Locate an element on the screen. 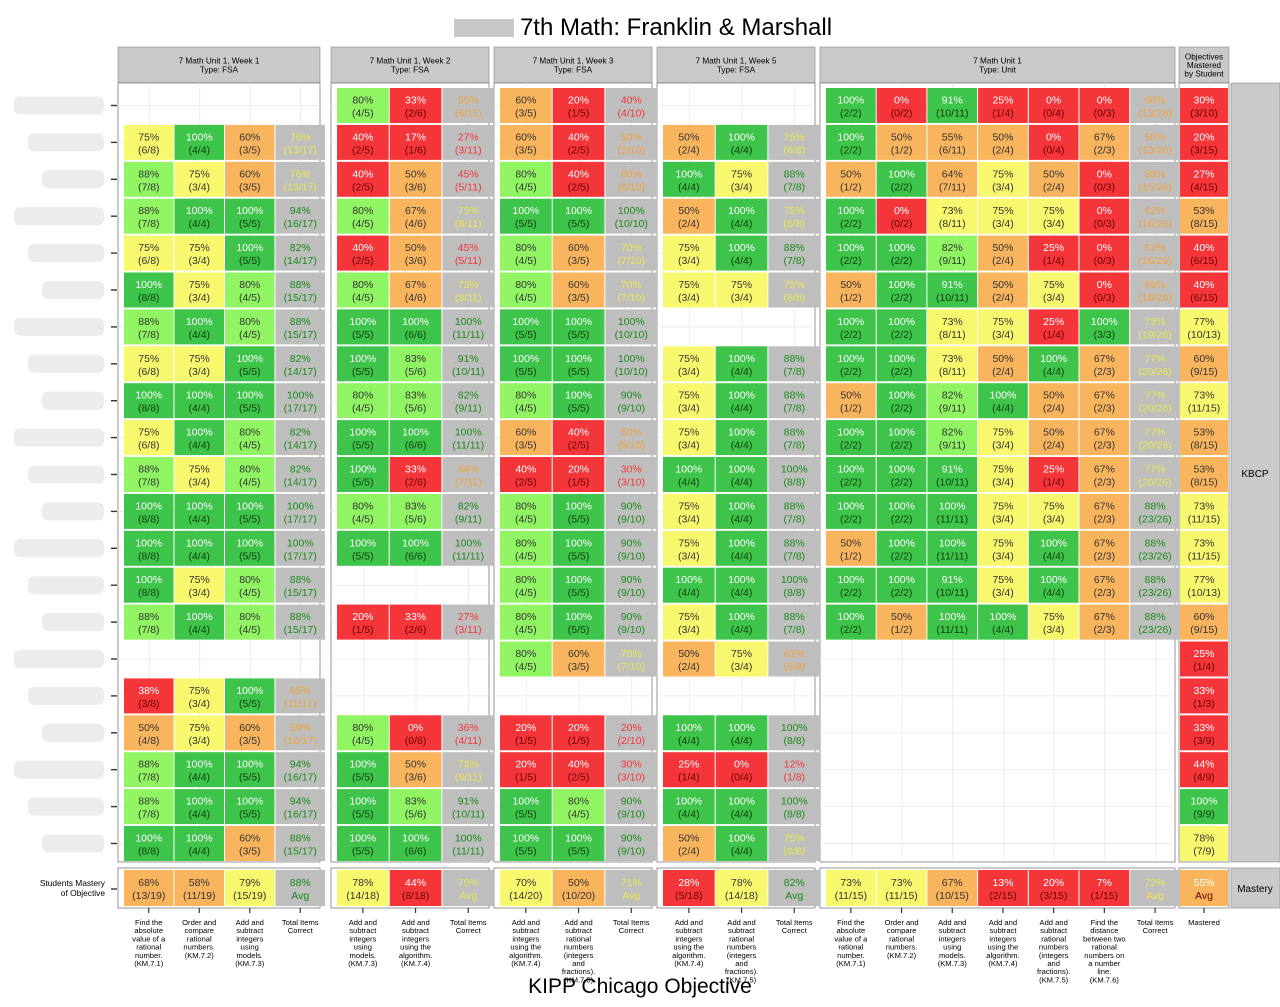 The width and height of the screenshot is (1280, 1007). cell-percent: 90% is located at coordinates (631, 543).